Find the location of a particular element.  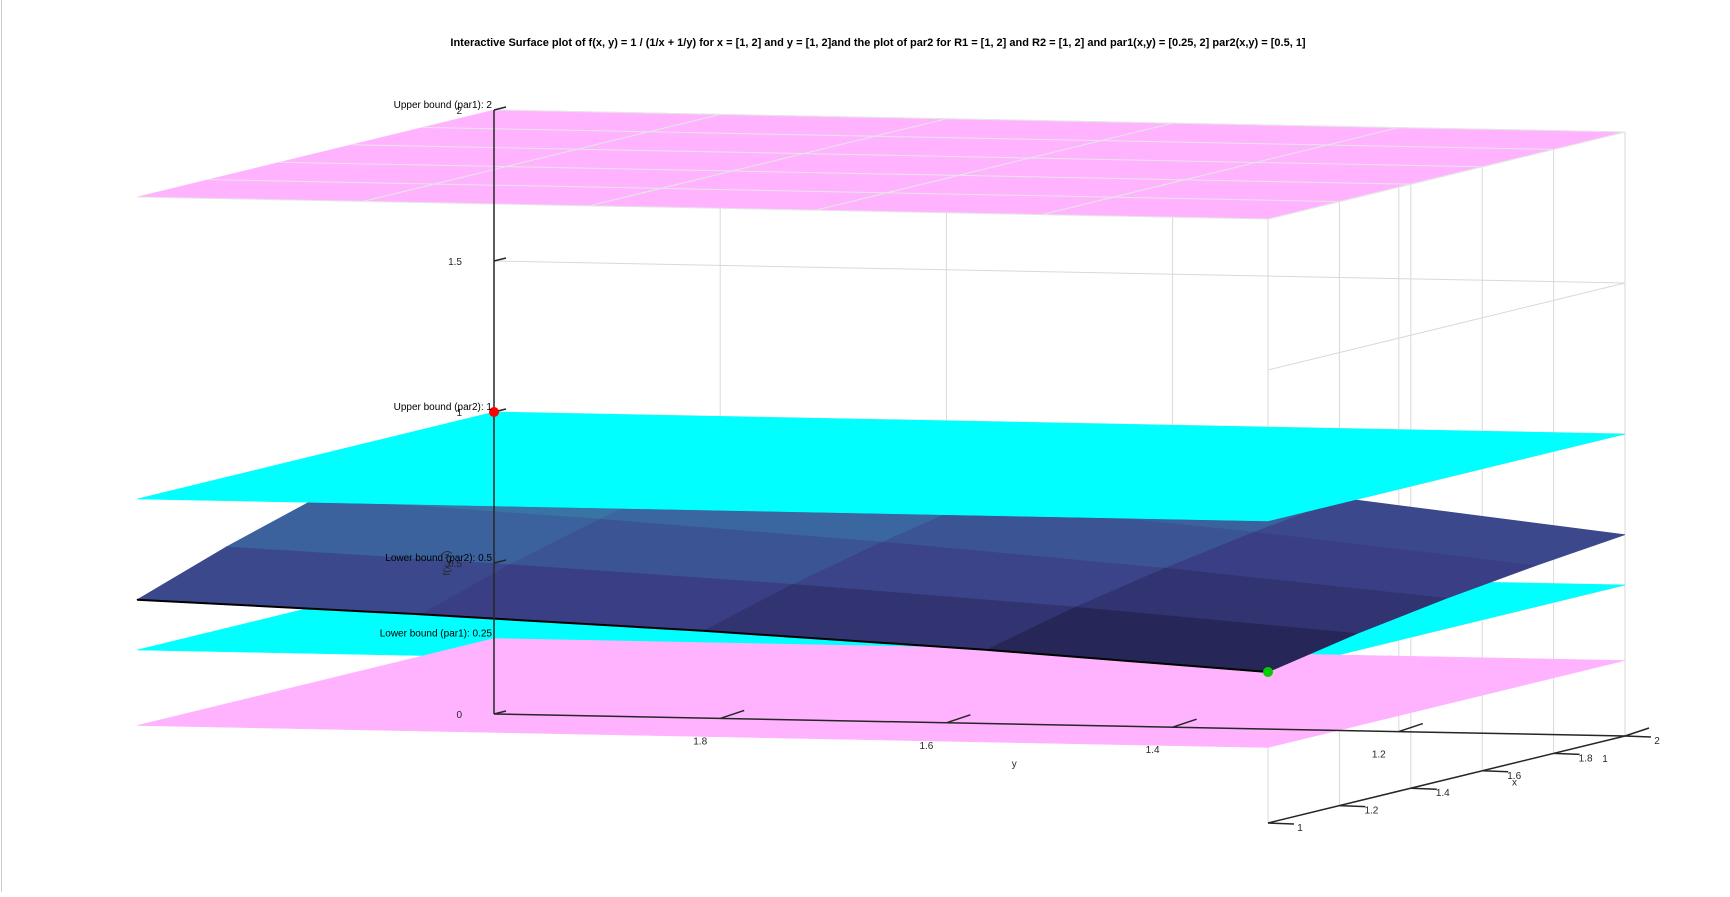

x-tick-label: 1 is located at coordinates (1300, 828).